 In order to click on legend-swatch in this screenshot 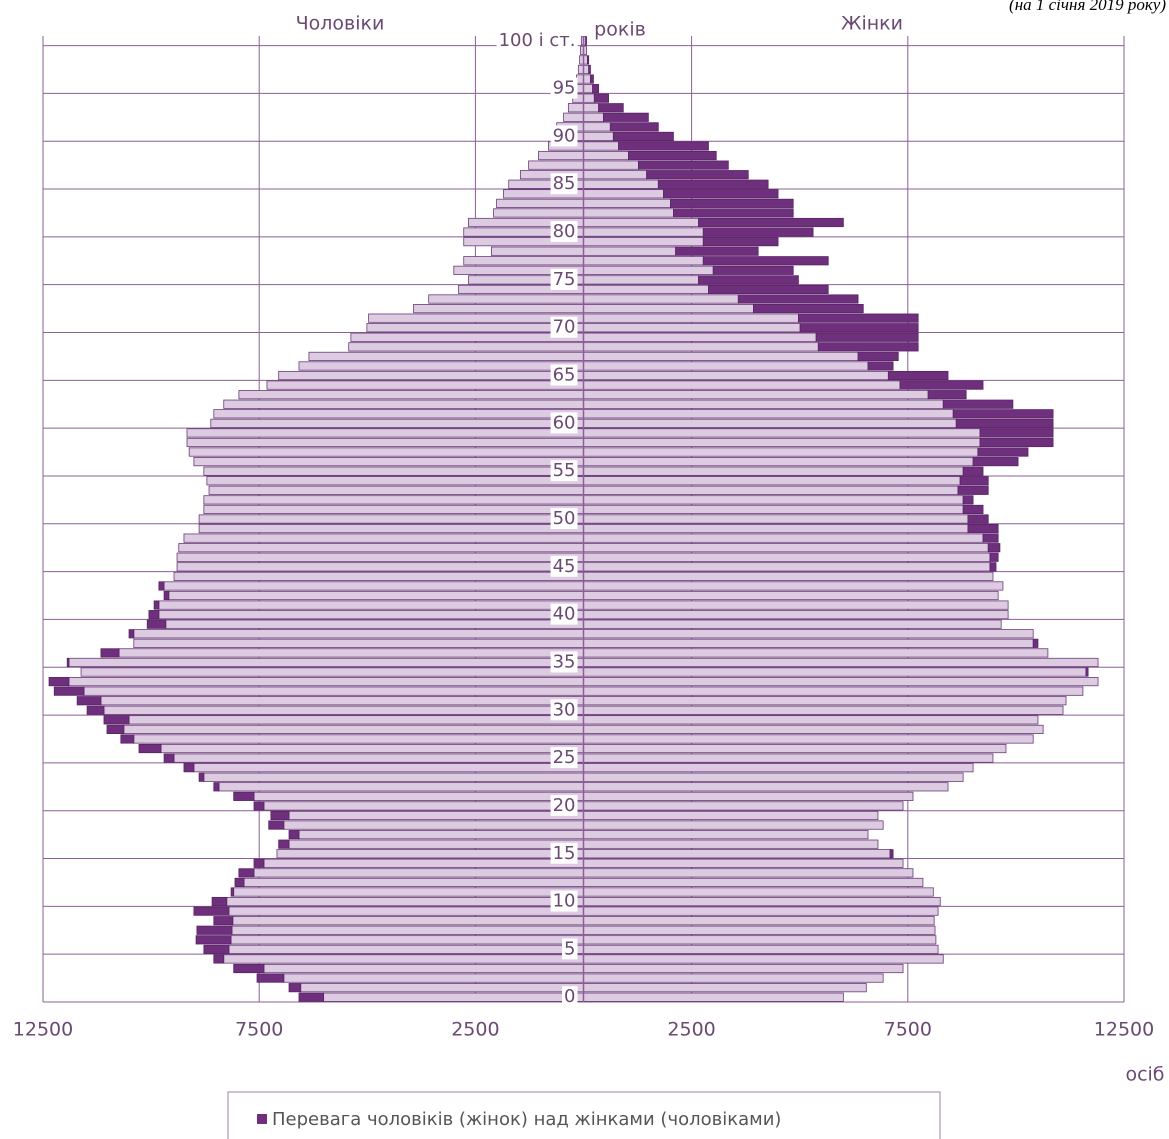, I will do `click(262, 1119)`.